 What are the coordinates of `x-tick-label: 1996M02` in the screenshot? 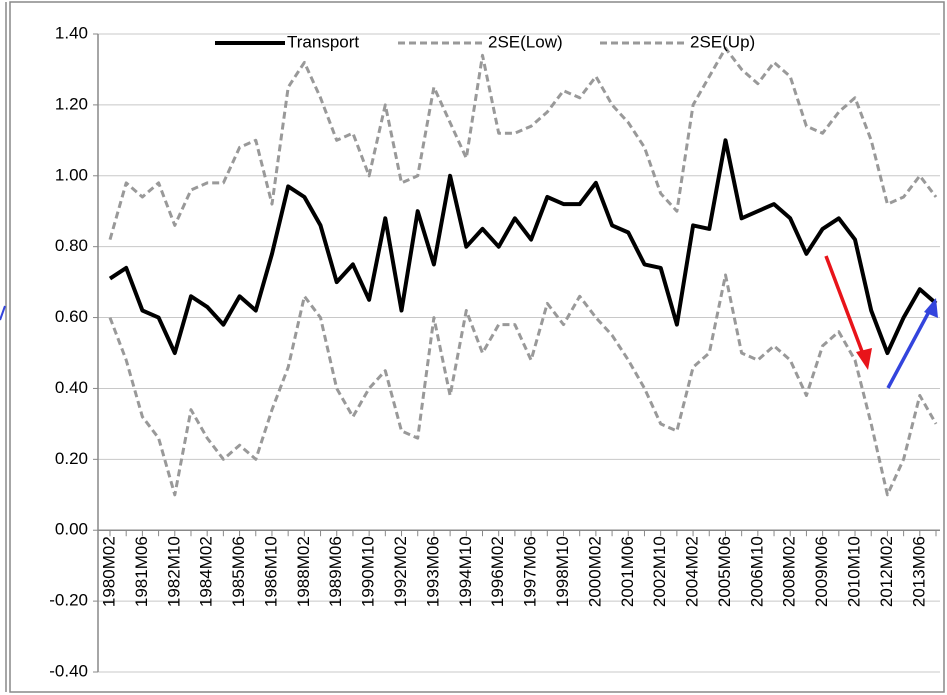 It's located at (497, 571).